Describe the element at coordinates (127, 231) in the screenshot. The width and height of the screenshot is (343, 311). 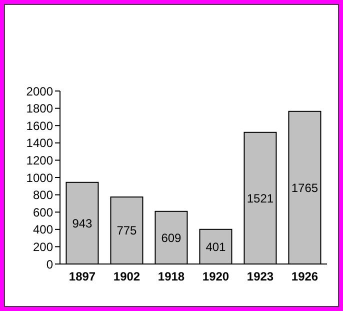
I see `data-label: 775` at that location.